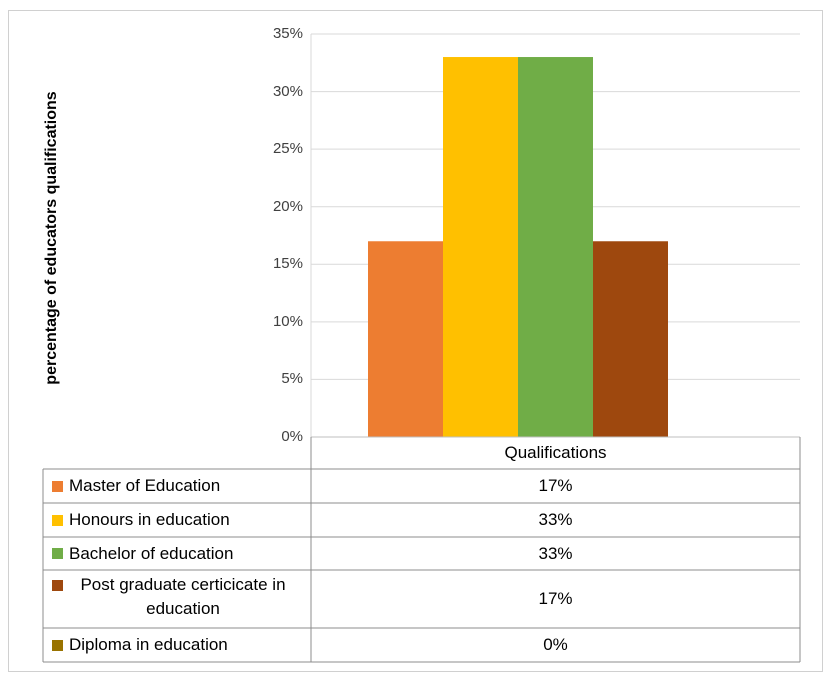  What do you see at coordinates (145, 485) in the screenshot?
I see `legend-label: Master of Education` at bounding box center [145, 485].